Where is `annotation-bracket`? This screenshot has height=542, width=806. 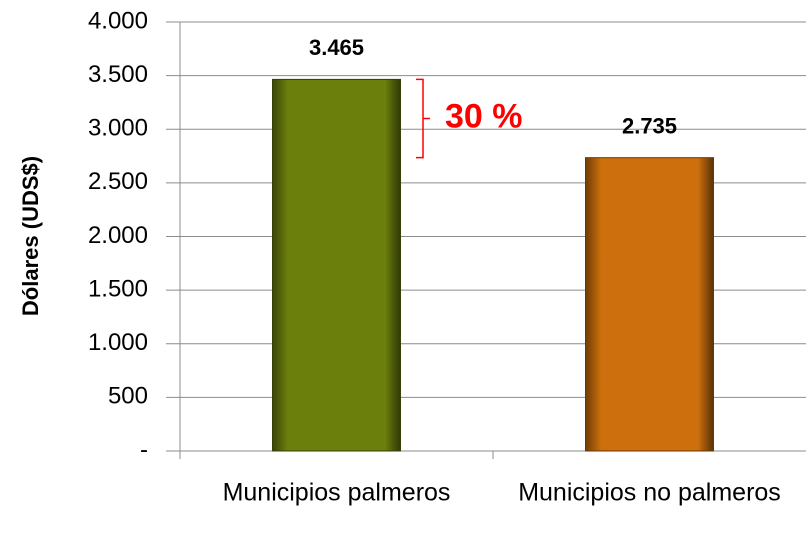 annotation-bracket is located at coordinates (423, 118).